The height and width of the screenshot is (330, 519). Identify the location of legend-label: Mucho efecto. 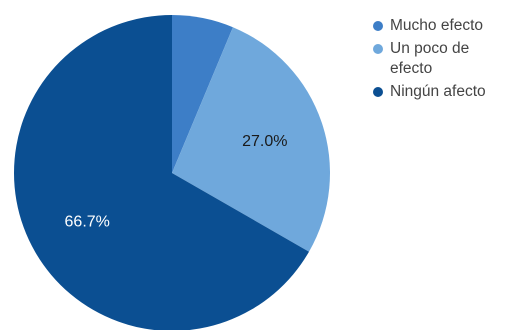
(437, 25).